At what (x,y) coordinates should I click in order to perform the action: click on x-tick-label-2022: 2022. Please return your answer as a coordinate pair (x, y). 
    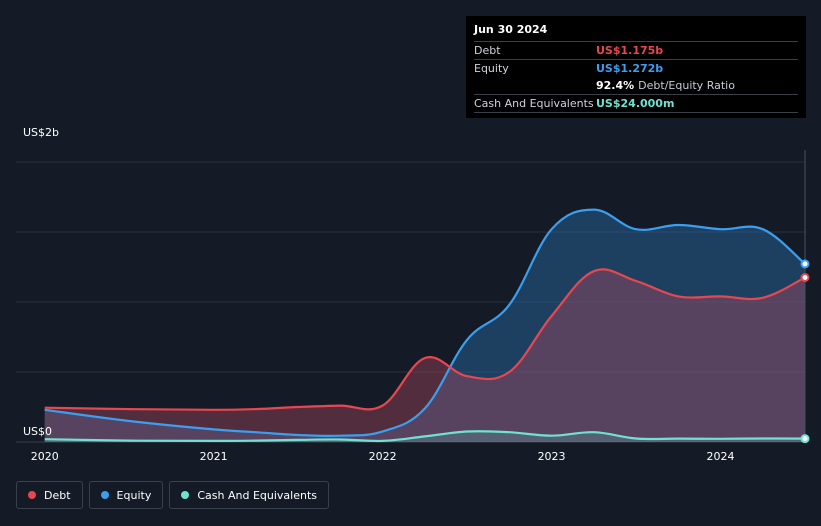
    Looking at the image, I should click on (383, 456).